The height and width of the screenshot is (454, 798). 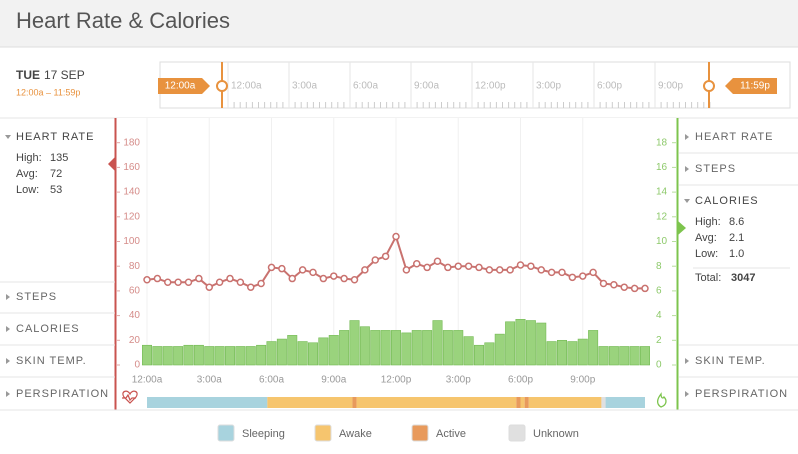 What do you see at coordinates (56, 174) in the screenshot?
I see `stat-value: 72` at bounding box center [56, 174].